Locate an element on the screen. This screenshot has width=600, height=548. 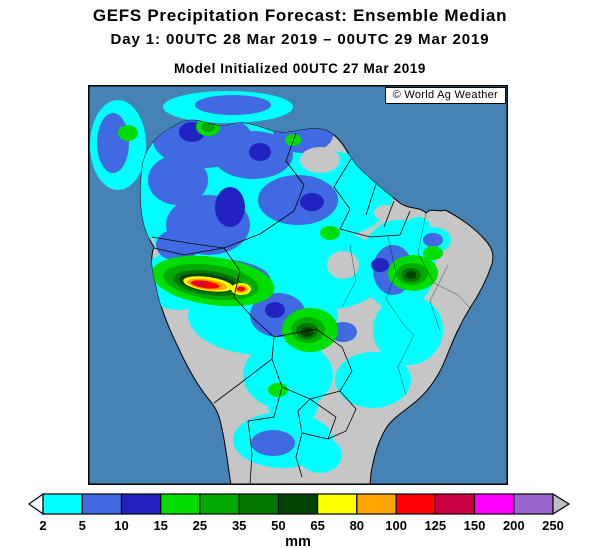
model-init-label: Model Initialized 00UTC 27 Mar 2019 is located at coordinates (300, 68).